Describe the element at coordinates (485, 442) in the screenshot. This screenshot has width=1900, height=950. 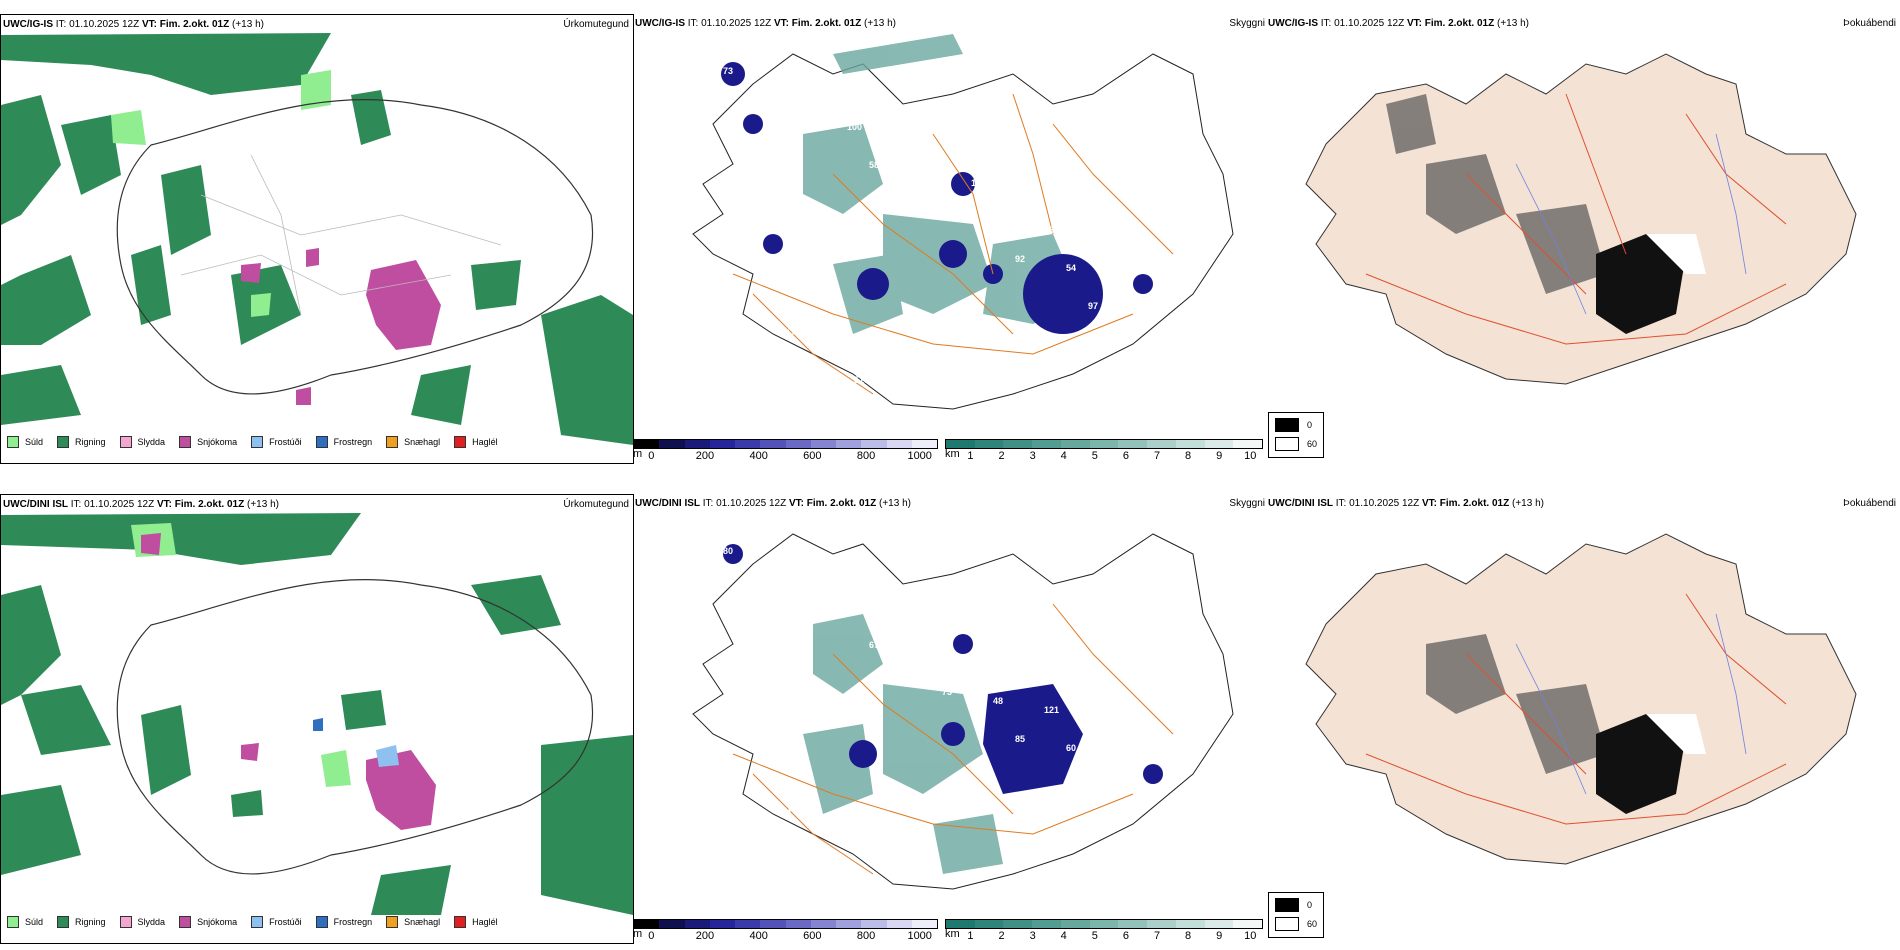
I see `legend-label: Haglél` at that location.